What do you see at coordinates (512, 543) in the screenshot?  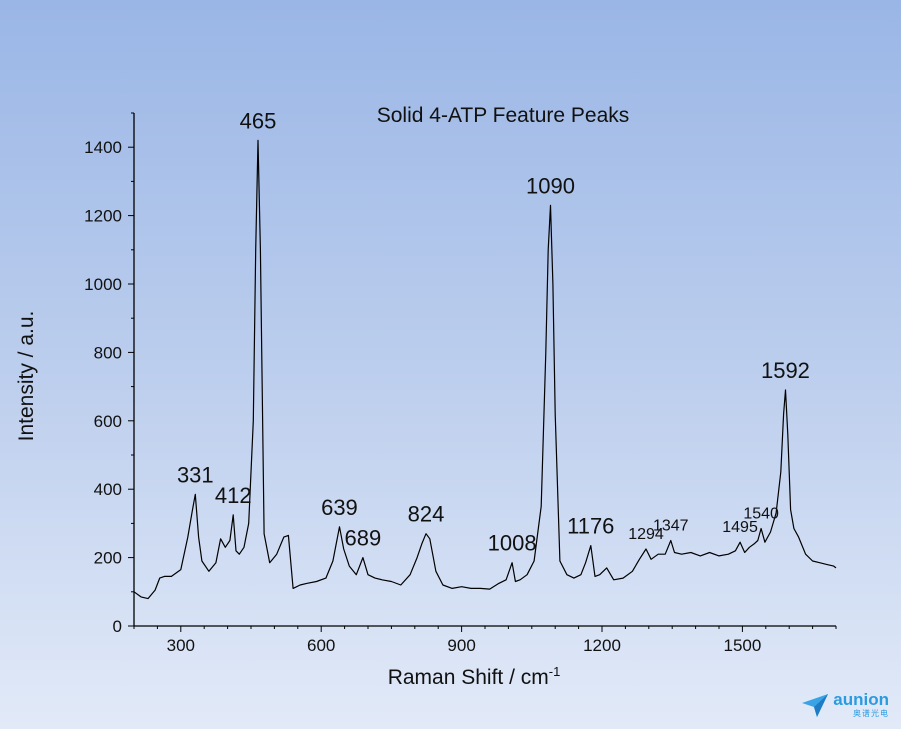 I see `peak-label: 1008` at bounding box center [512, 543].